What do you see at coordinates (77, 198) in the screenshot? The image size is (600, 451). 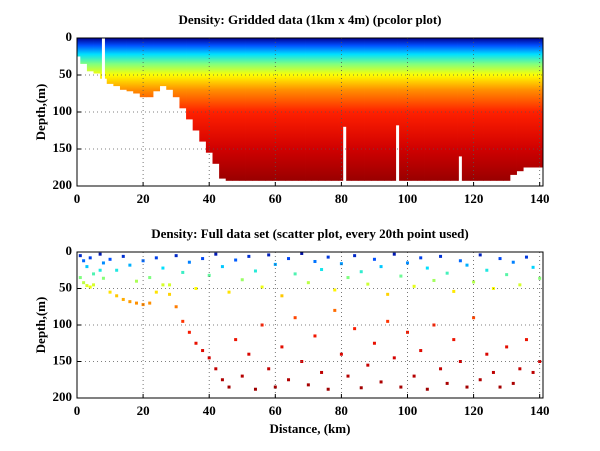 I see `x-tick-label: 0` at bounding box center [77, 198].